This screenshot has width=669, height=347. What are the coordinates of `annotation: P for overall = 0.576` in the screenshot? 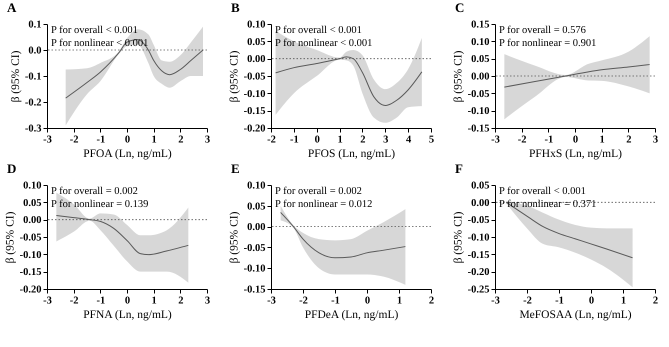 It's located at (542, 30).